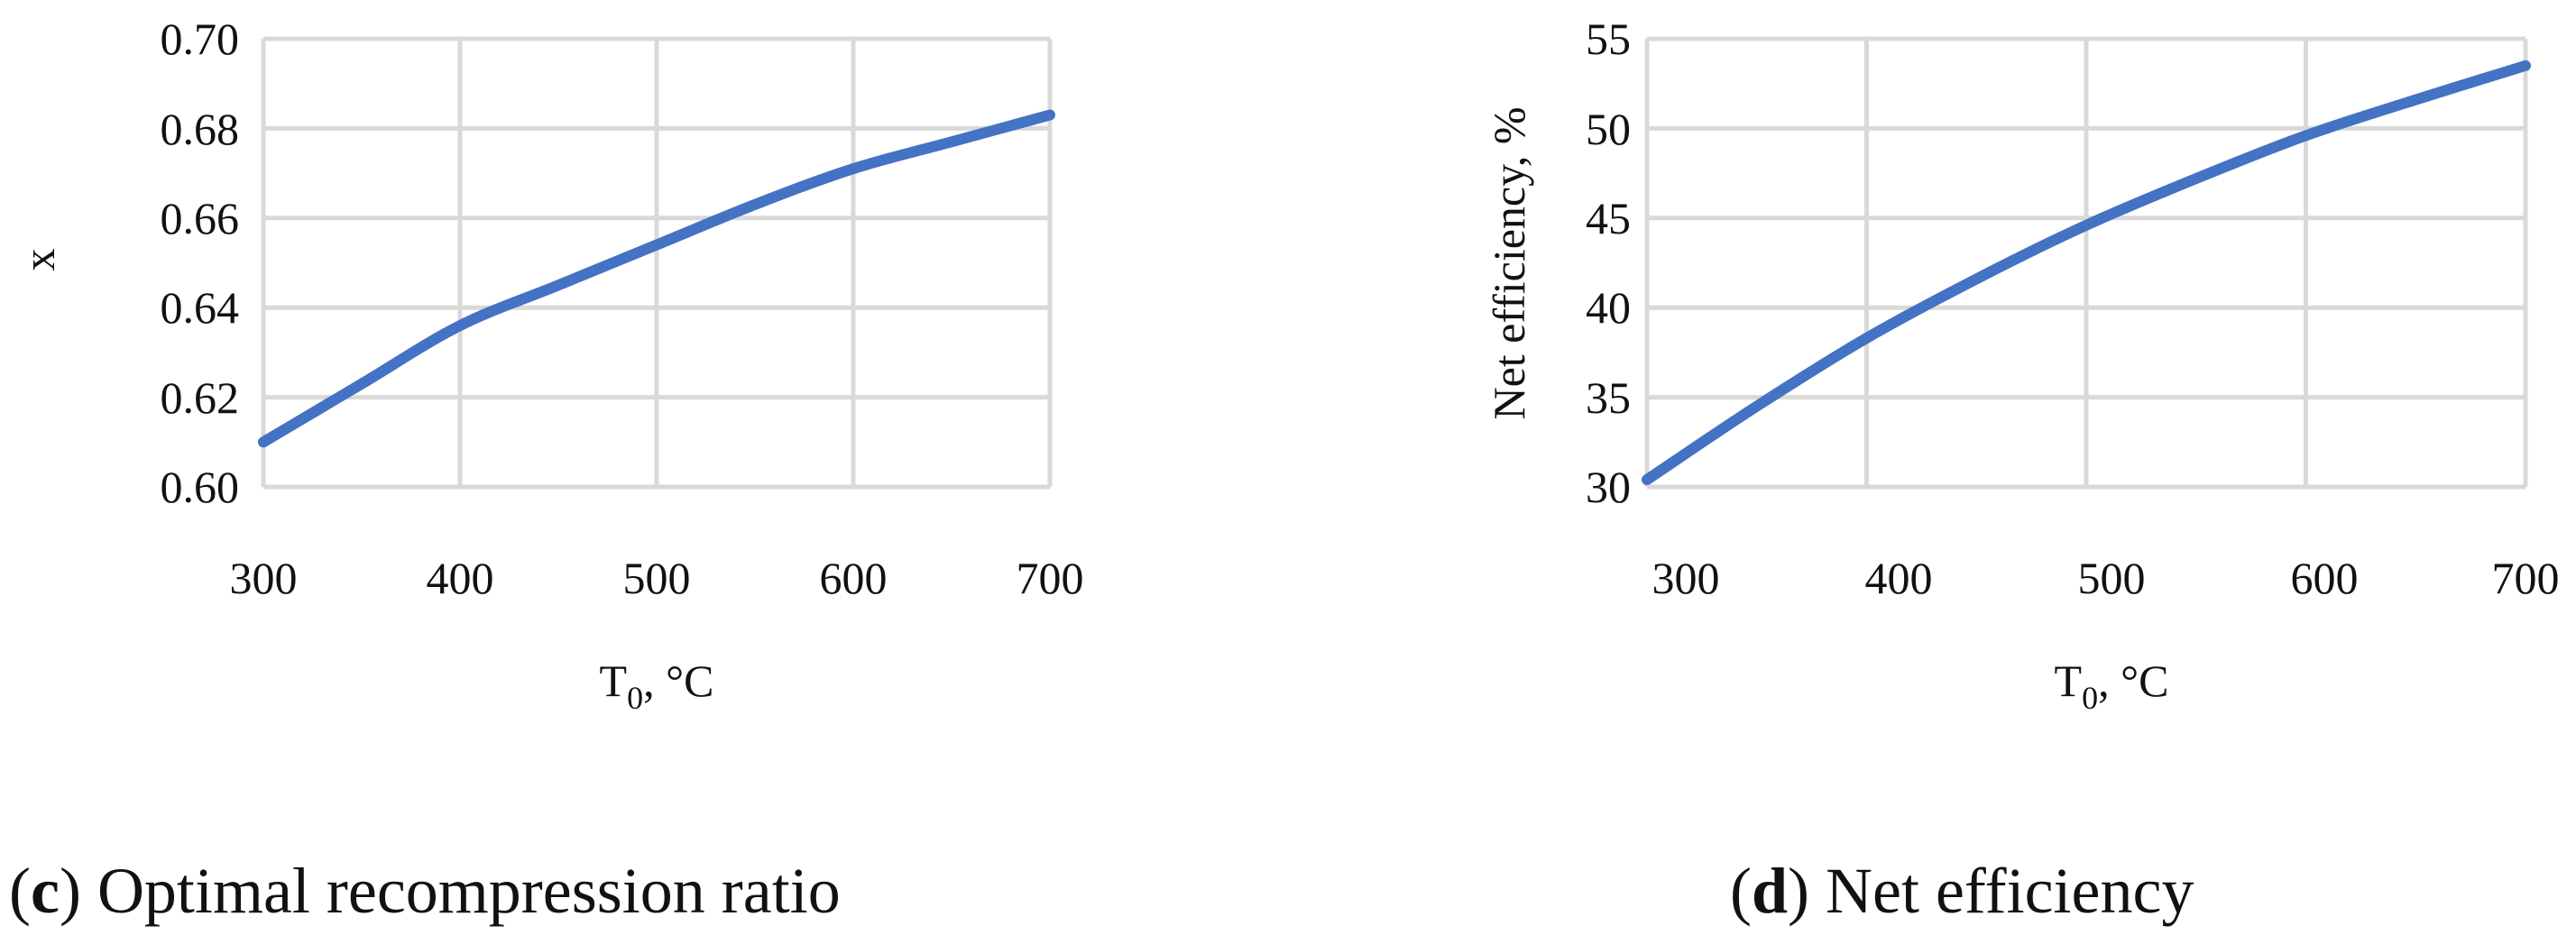  Describe the element at coordinates (200, 487) in the screenshot. I see `y-tick-label: 0.60` at that location.